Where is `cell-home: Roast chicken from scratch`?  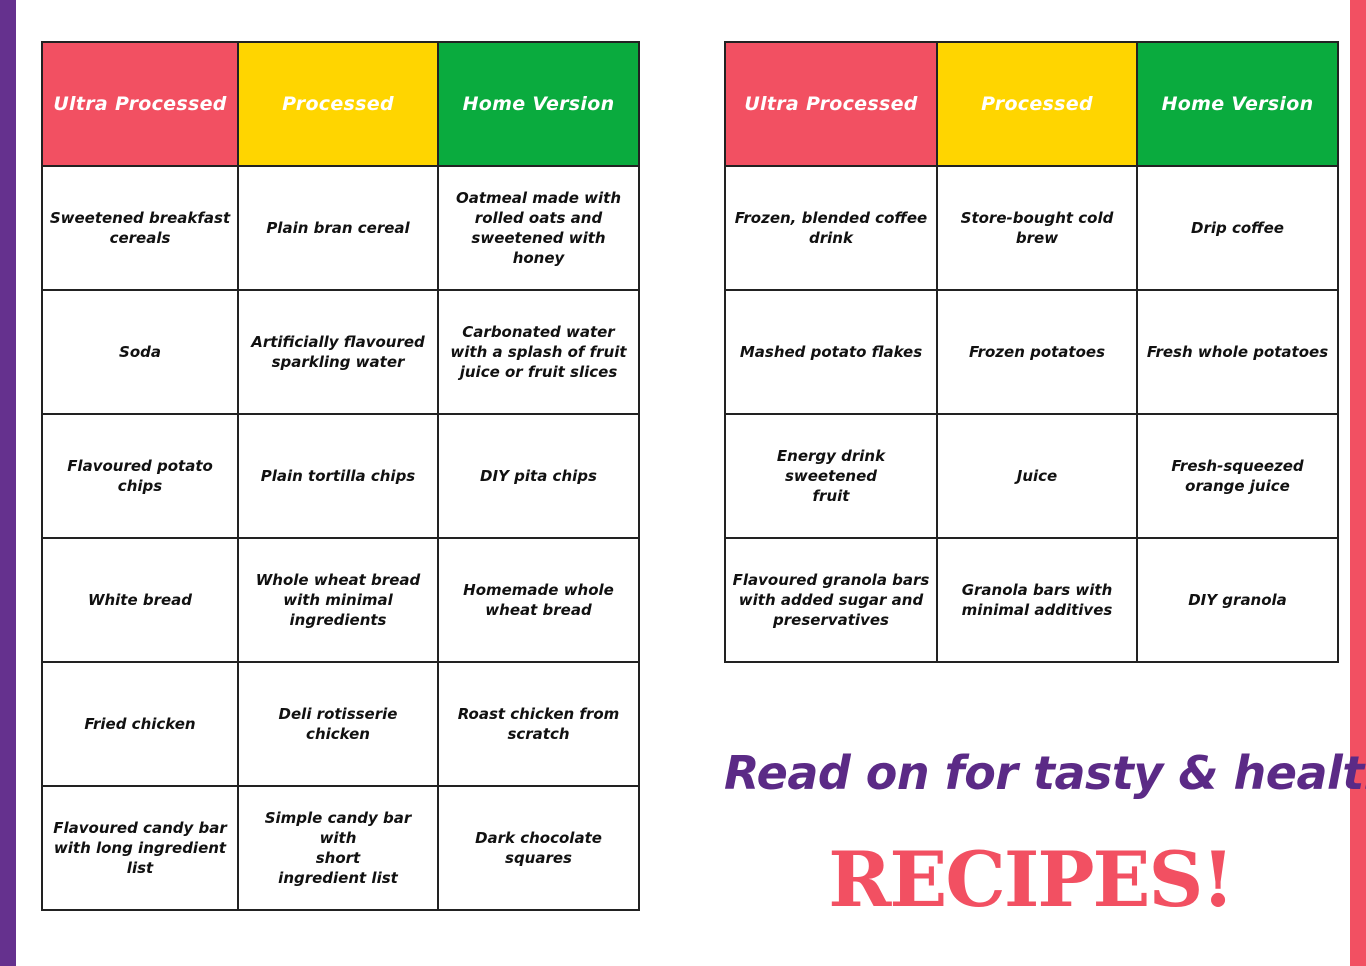 cell-home: Roast chicken from scratch is located at coordinates (538, 724).